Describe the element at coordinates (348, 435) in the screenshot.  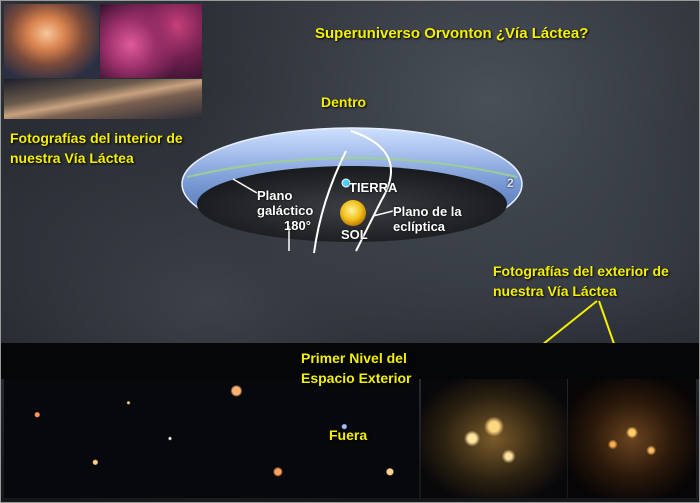
I see `fuera-label: Fuera` at that location.